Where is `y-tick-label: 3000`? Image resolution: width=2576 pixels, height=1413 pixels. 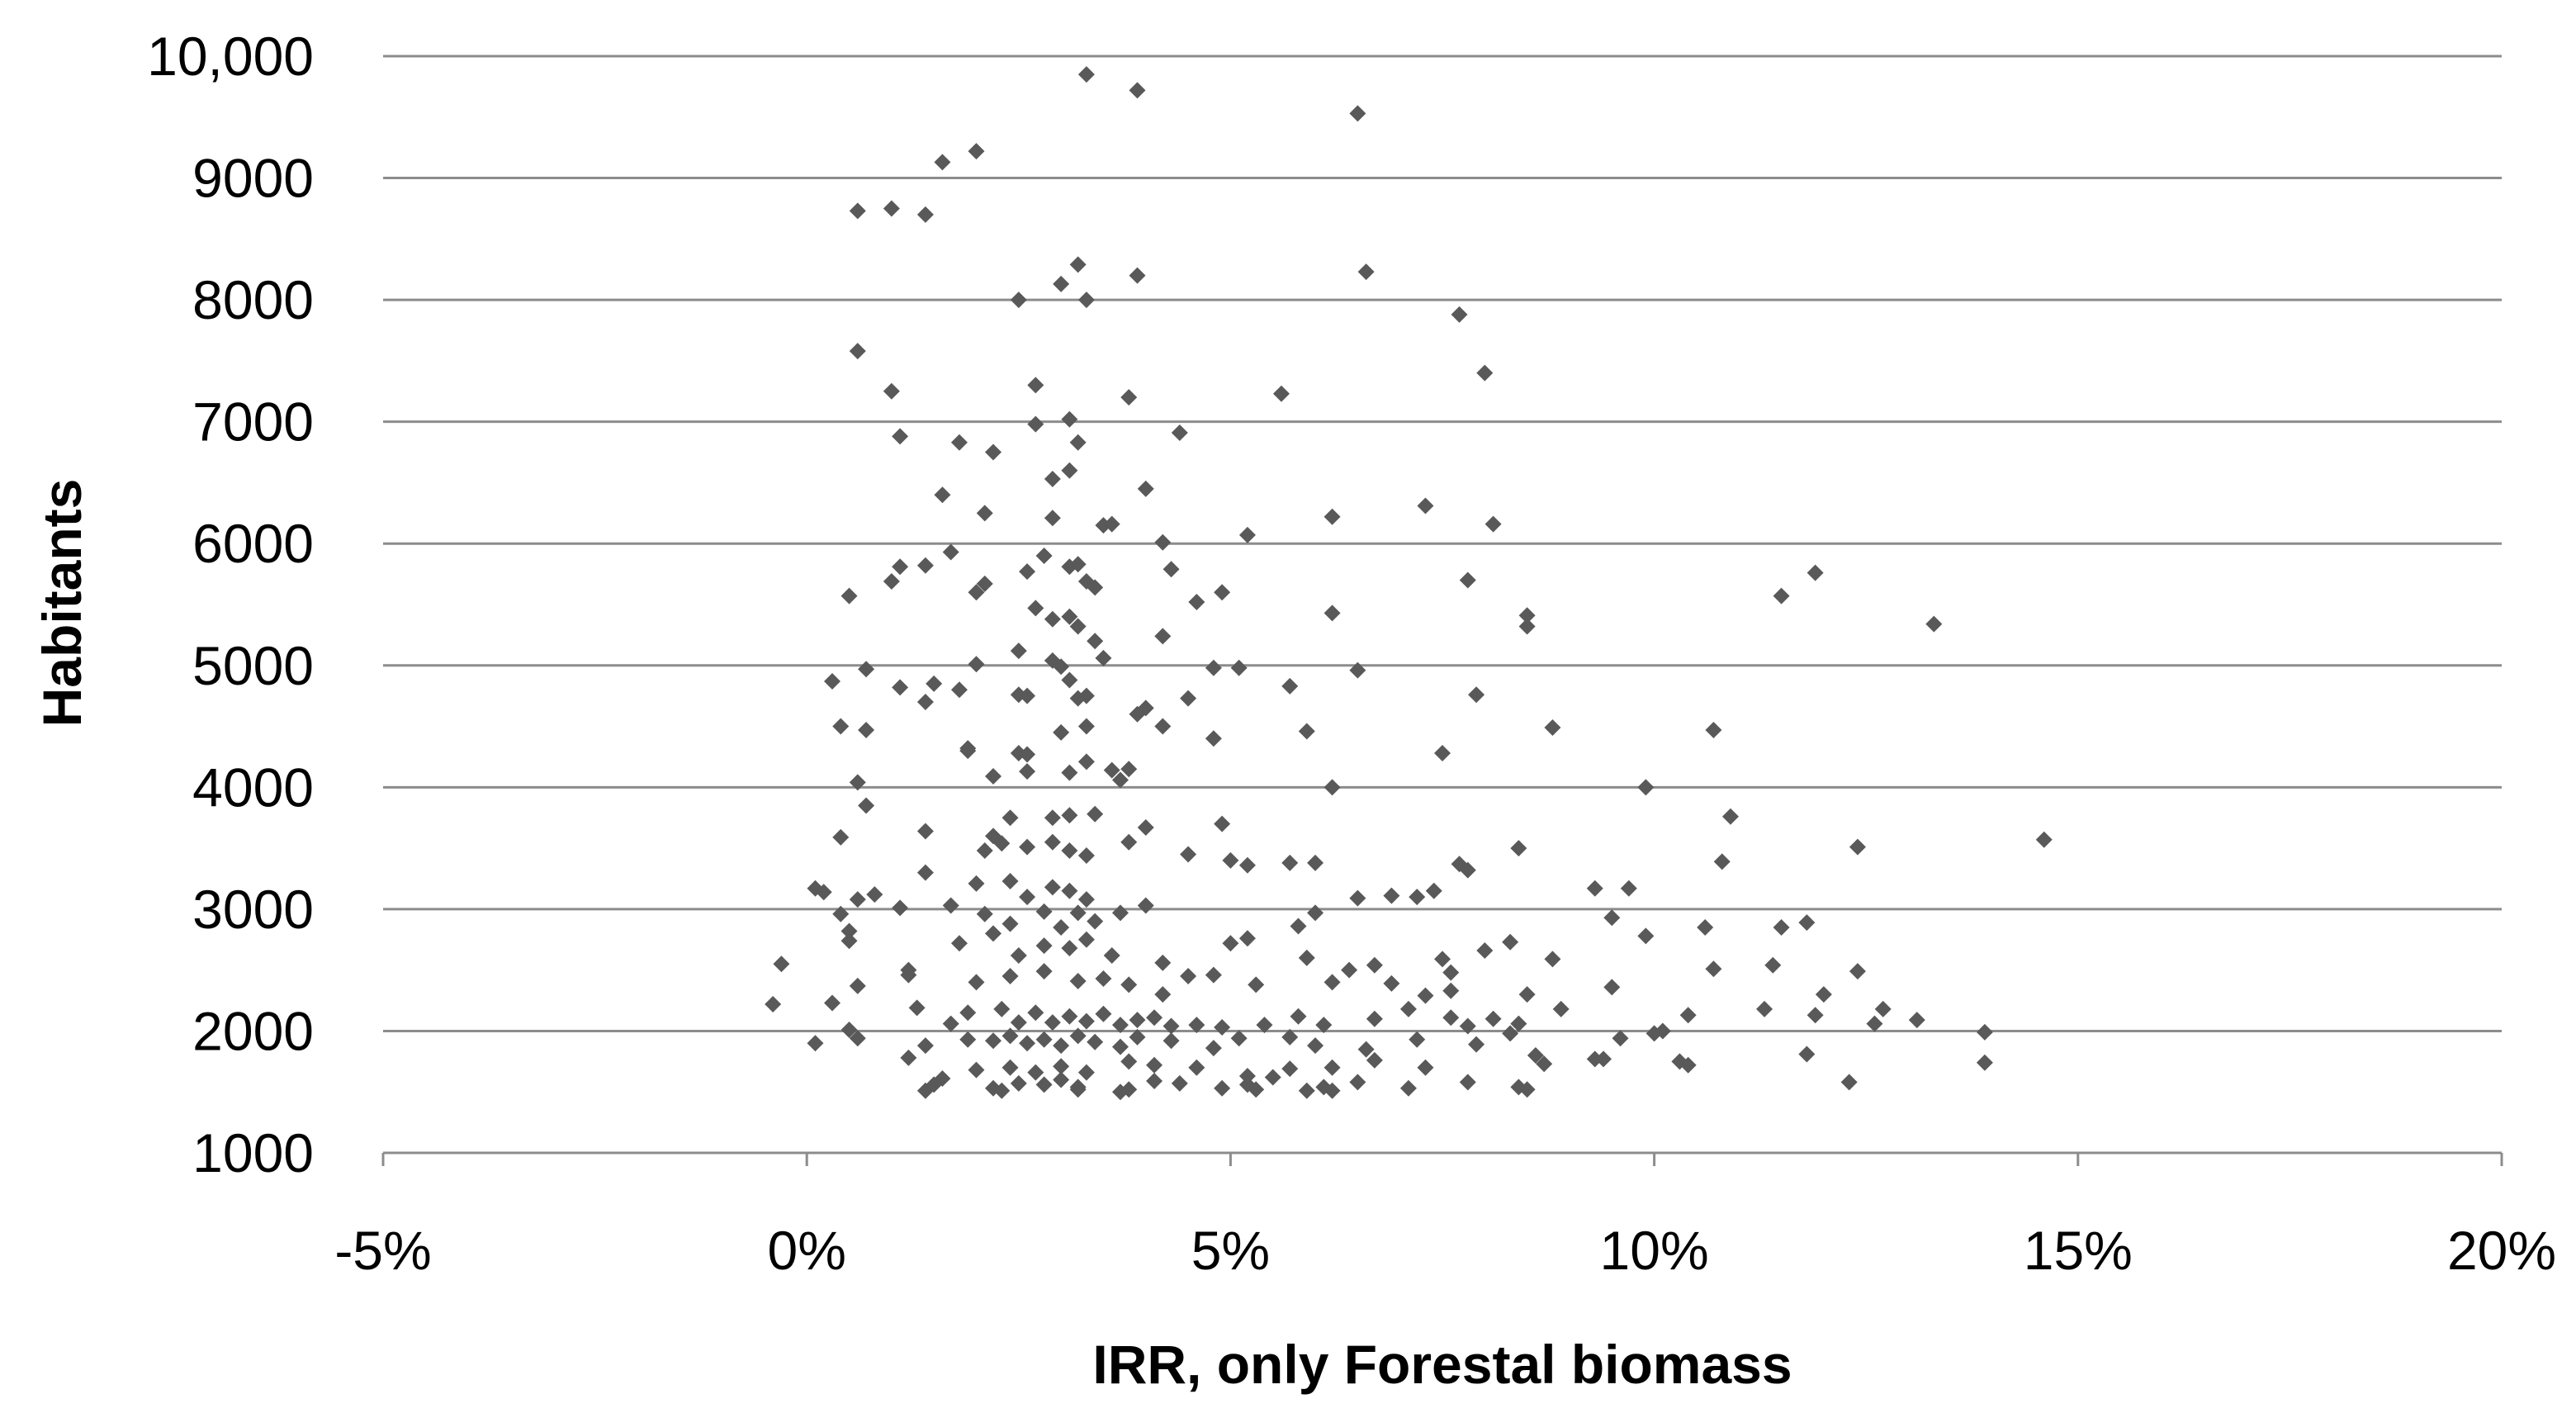 y-tick-label: 3000 is located at coordinates (253, 909).